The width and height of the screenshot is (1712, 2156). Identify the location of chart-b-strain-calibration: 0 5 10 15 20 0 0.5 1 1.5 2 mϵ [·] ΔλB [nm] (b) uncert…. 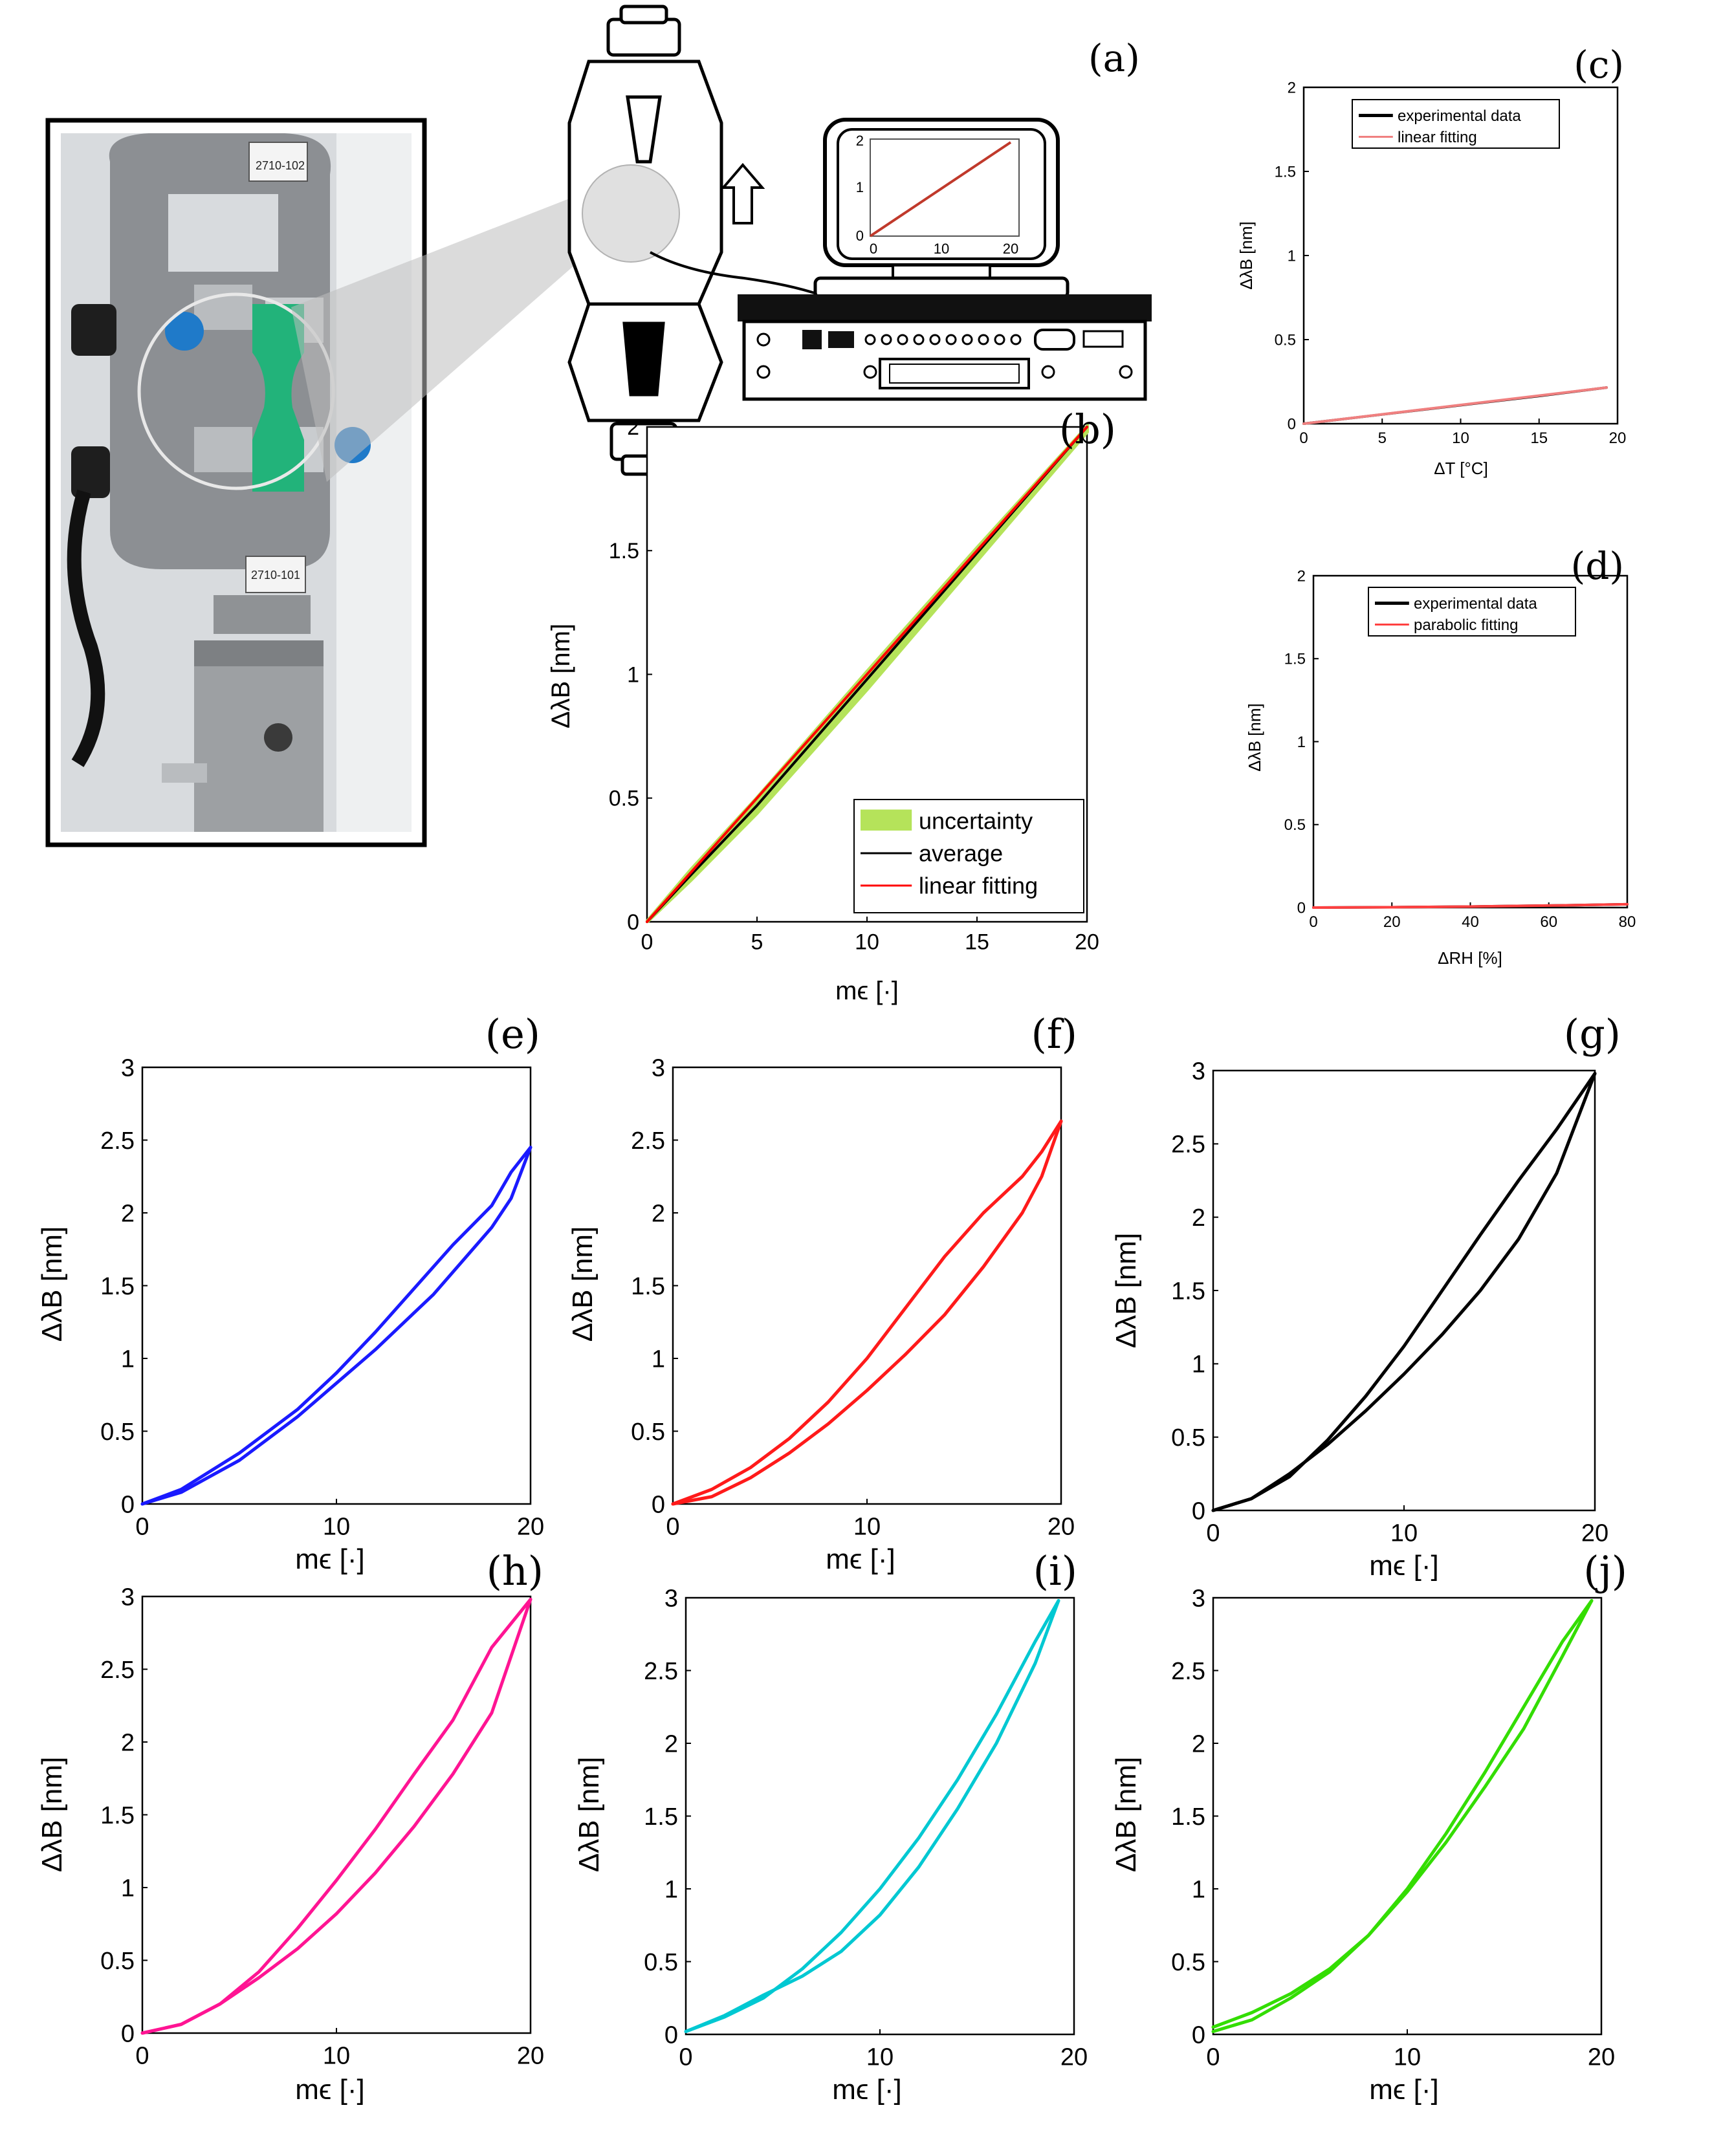
(831, 705).